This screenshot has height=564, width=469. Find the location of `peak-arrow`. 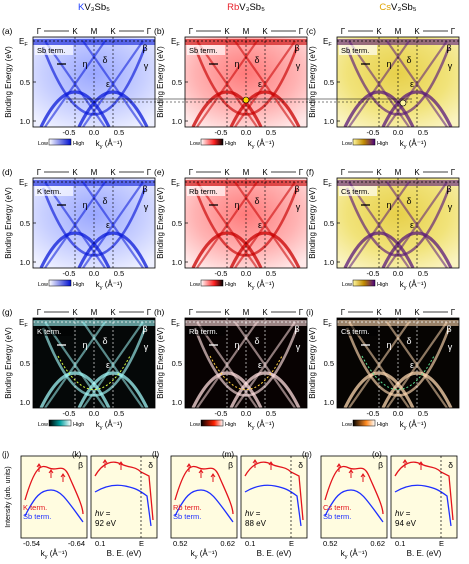

peak-arrow is located at coordinates (339, 467).